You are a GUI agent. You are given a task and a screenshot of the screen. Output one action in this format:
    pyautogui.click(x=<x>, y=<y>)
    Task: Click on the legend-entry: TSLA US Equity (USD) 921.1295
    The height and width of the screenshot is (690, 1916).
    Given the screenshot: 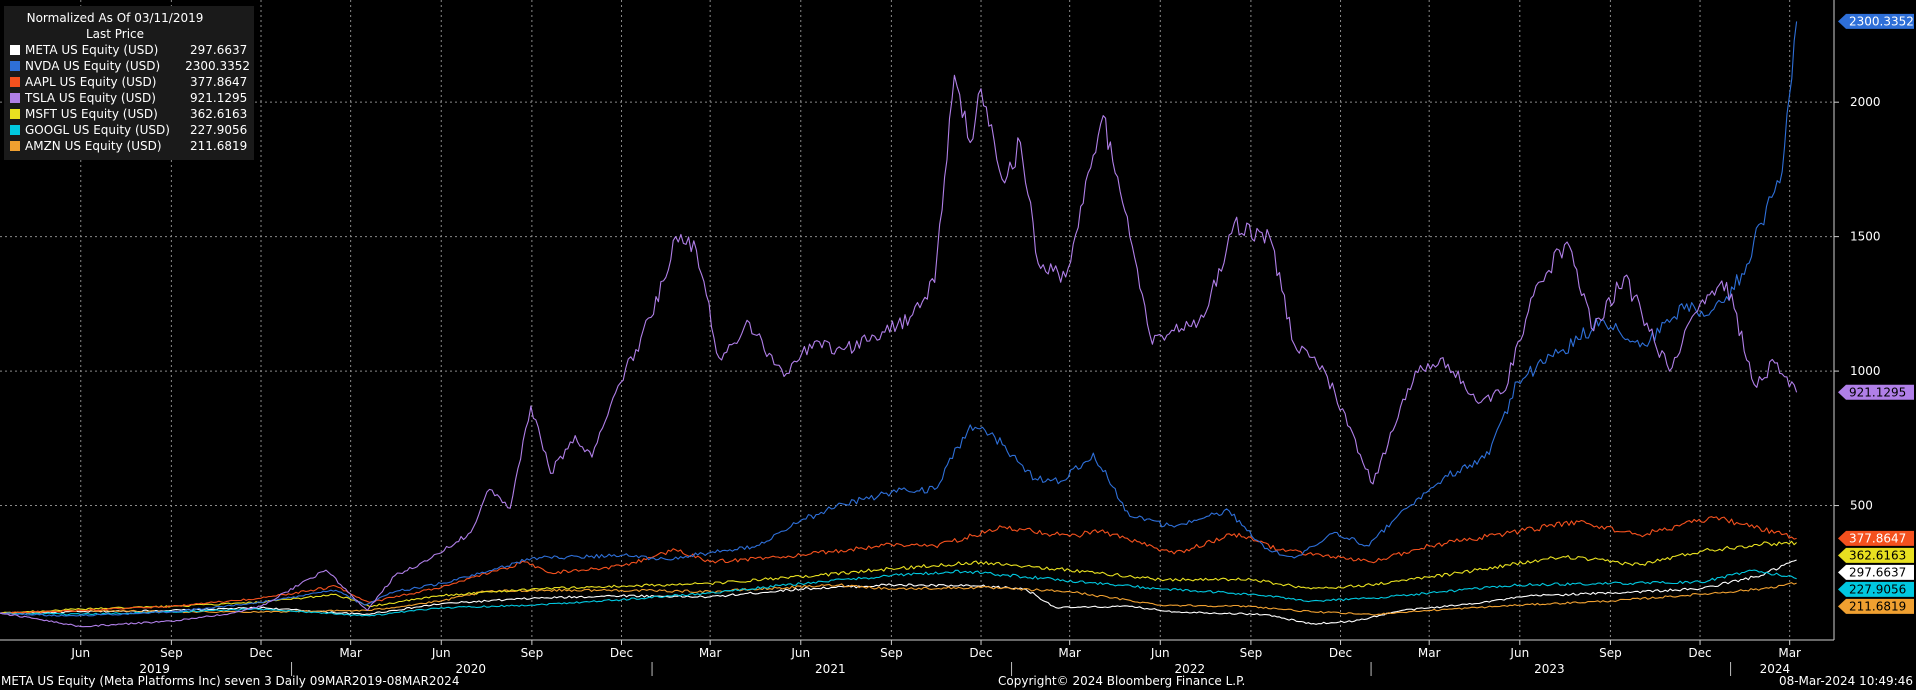 What is the action you would take?
    pyautogui.click(x=130, y=98)
    